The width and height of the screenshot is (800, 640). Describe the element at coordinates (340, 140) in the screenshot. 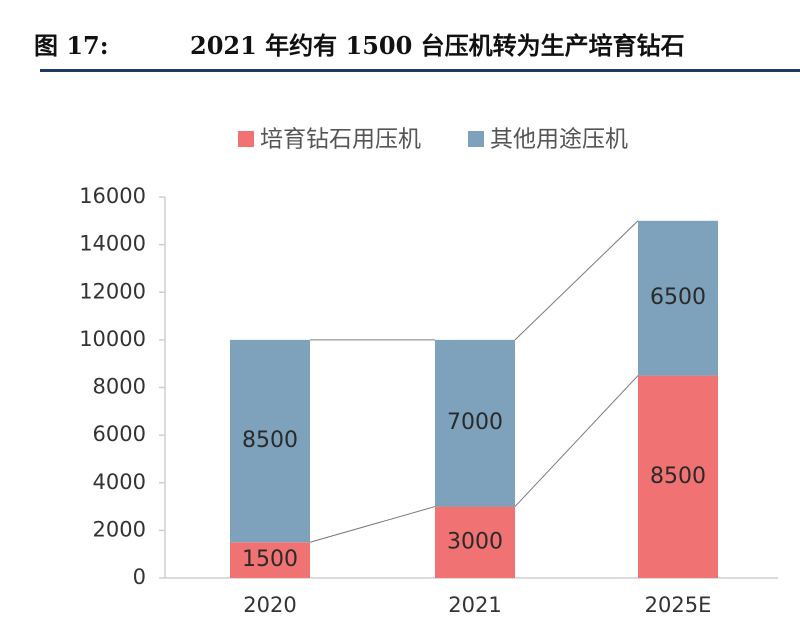

I see `legend-label: 培育钻石用压机` at that location.